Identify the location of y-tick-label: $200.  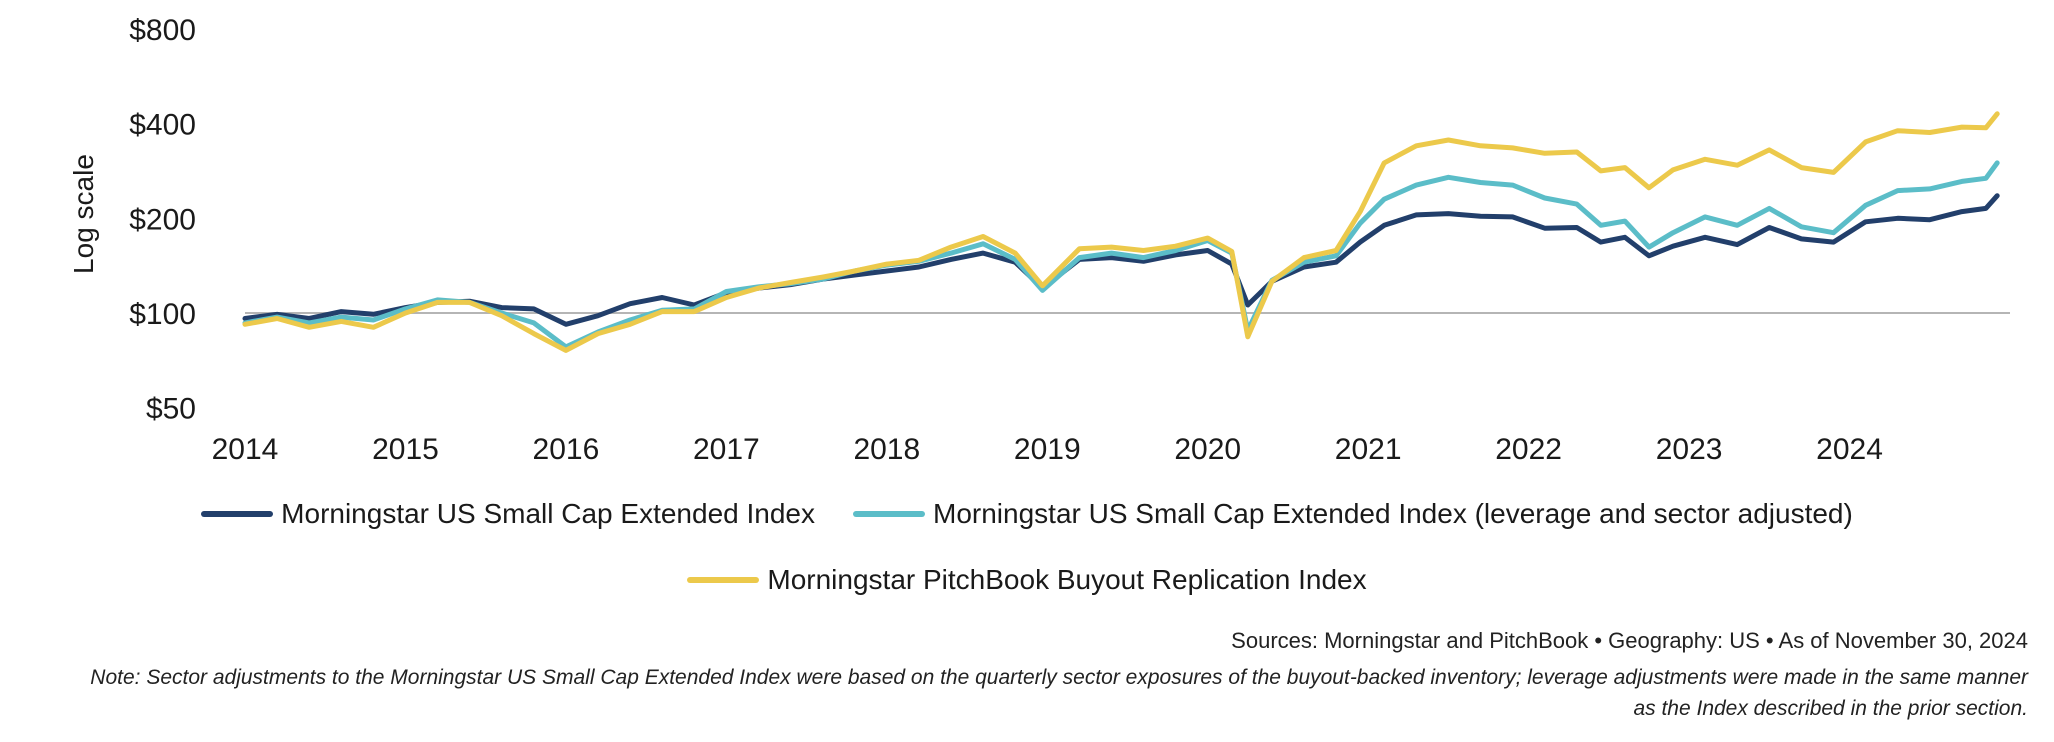
(162, 219).